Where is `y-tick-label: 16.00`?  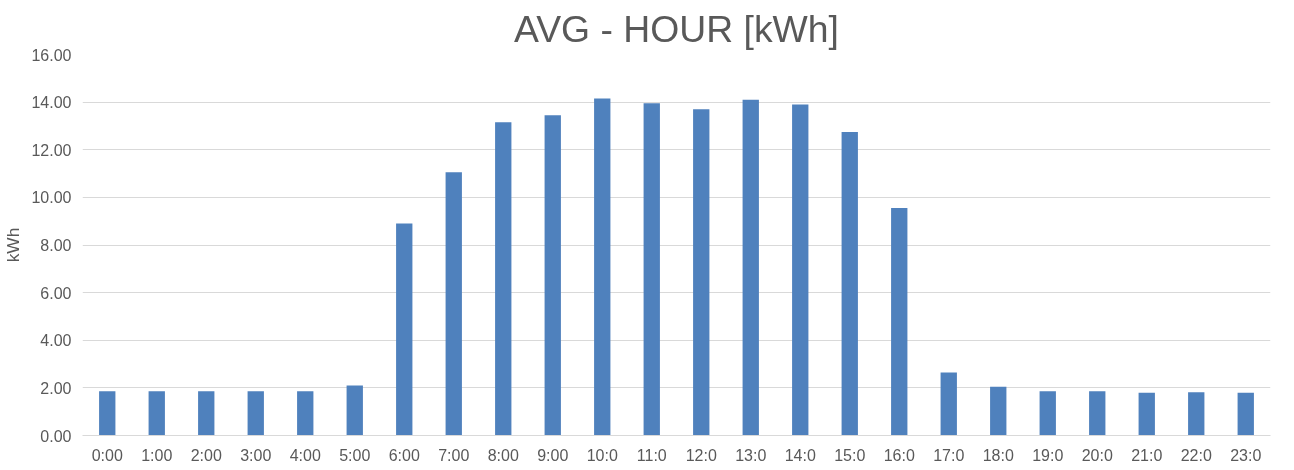
y-tick-label: 16.00 is located at coordinates (51, 55).